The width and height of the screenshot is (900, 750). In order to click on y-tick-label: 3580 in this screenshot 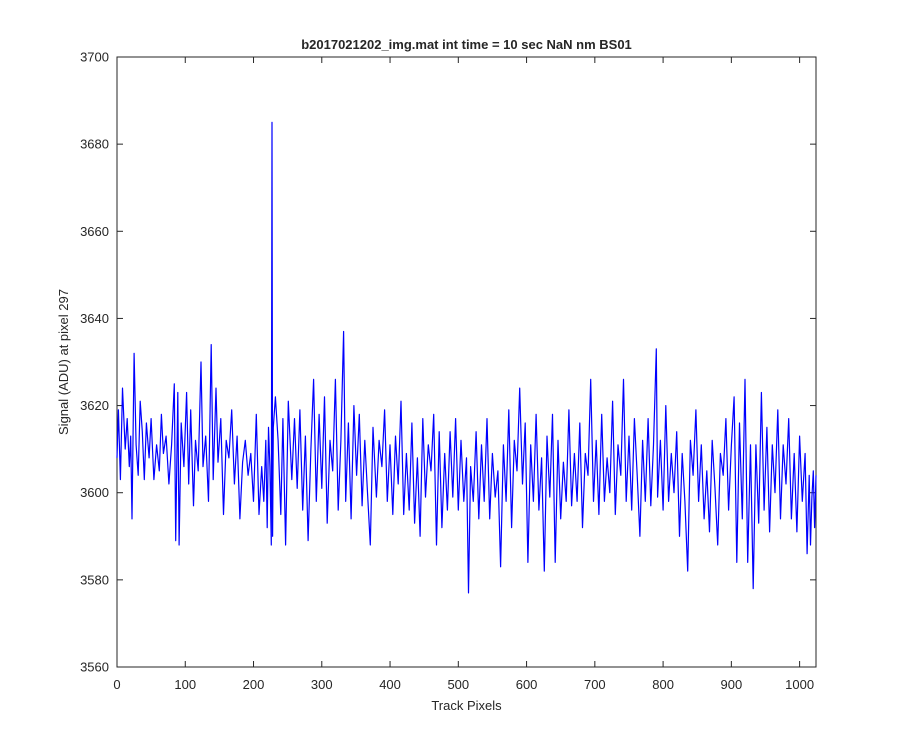, I will do `click(94, 579)`.